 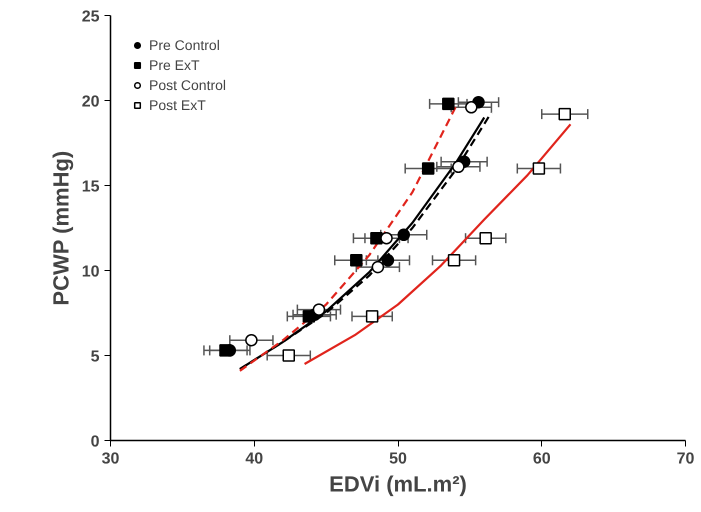 I want to click on y-tick-label: 5, so click(x=95, y=357).